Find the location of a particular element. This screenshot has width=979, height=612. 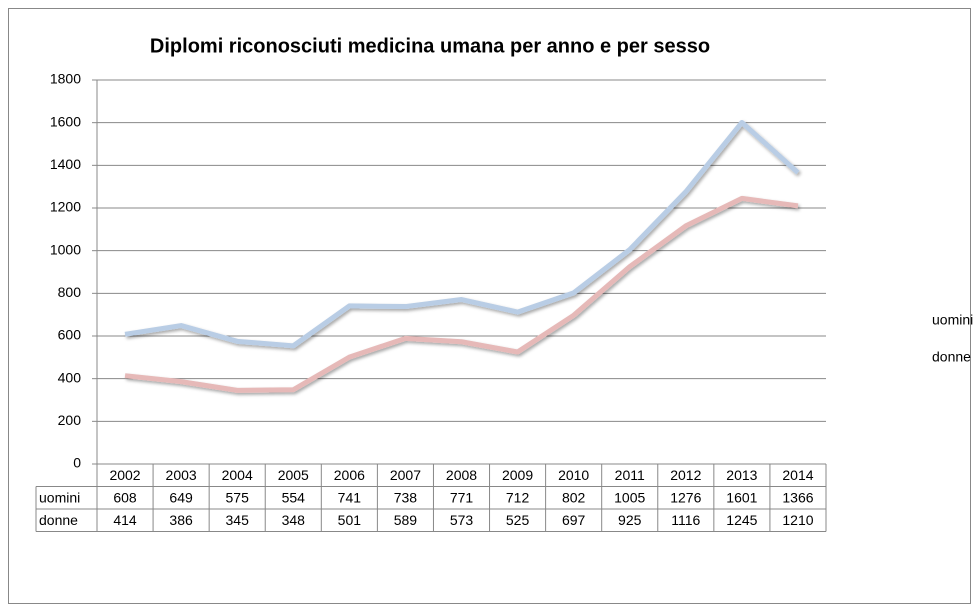

table-value: 414 is located at coordinates (125, 520).